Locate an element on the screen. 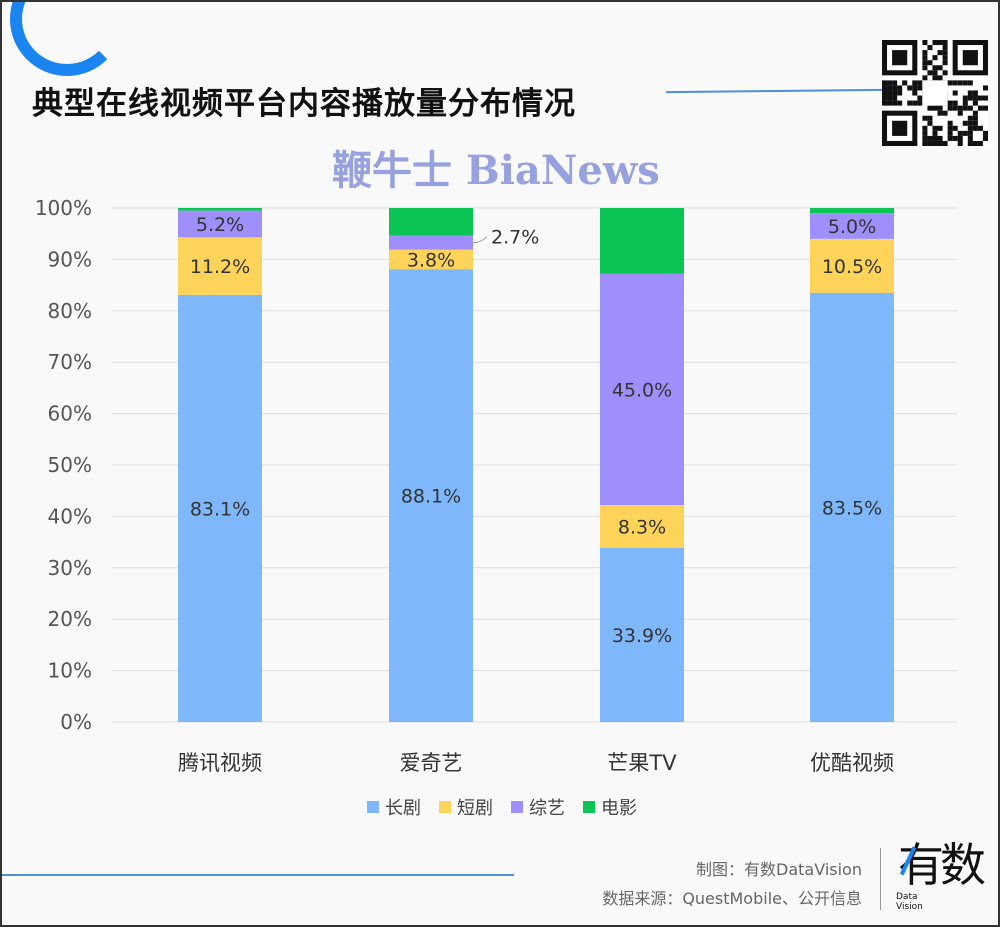 This screenshot has width=1000, height=927. data-label: 5.0% is located at coordinates (852, 227).